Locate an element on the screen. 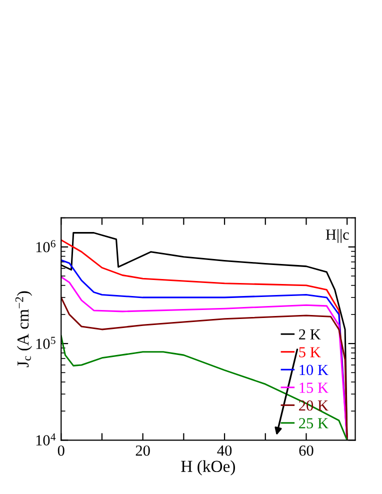 The width and height of the screenshot is (382, 494). x-tick-label: 20 is located at coordinates (143, 450).